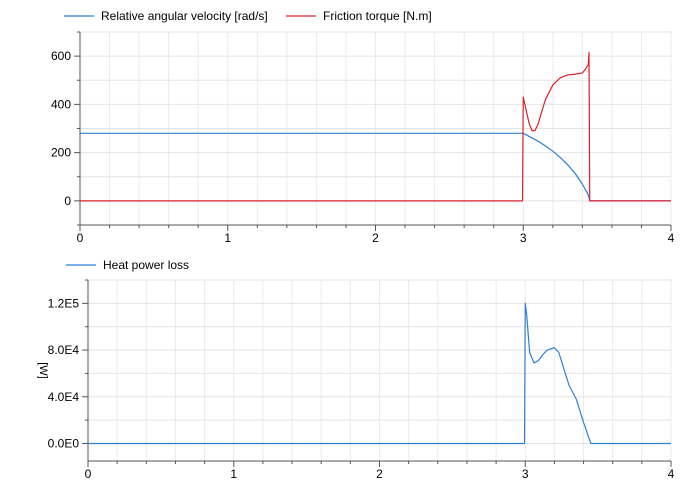 This screenshot has width=686, height=494. I want to click on y-tick-label: 0, so click(67, 201).